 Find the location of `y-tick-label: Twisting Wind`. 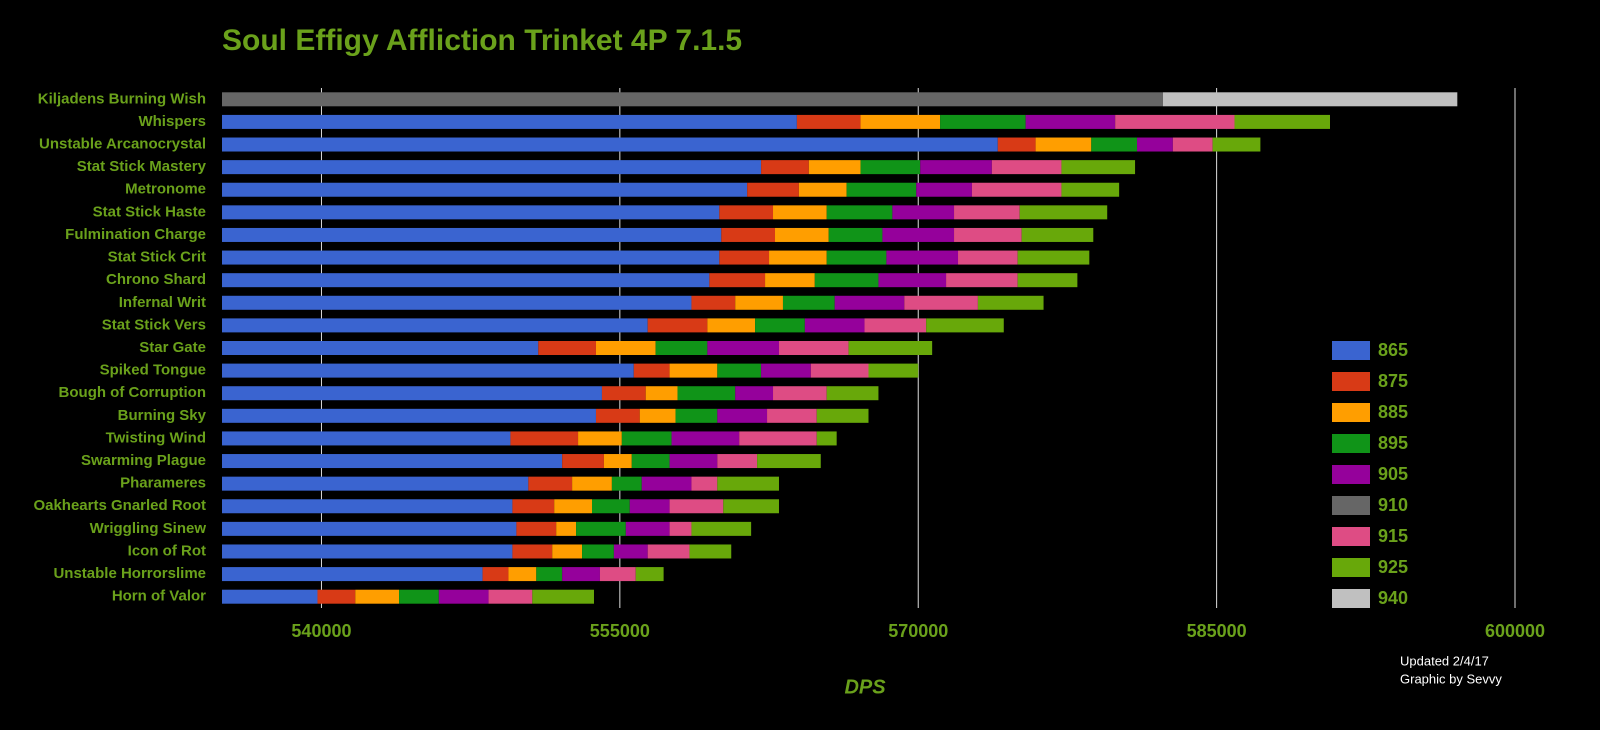

y-tick-label: Twisting Wind is located at coordinates (156, 437).